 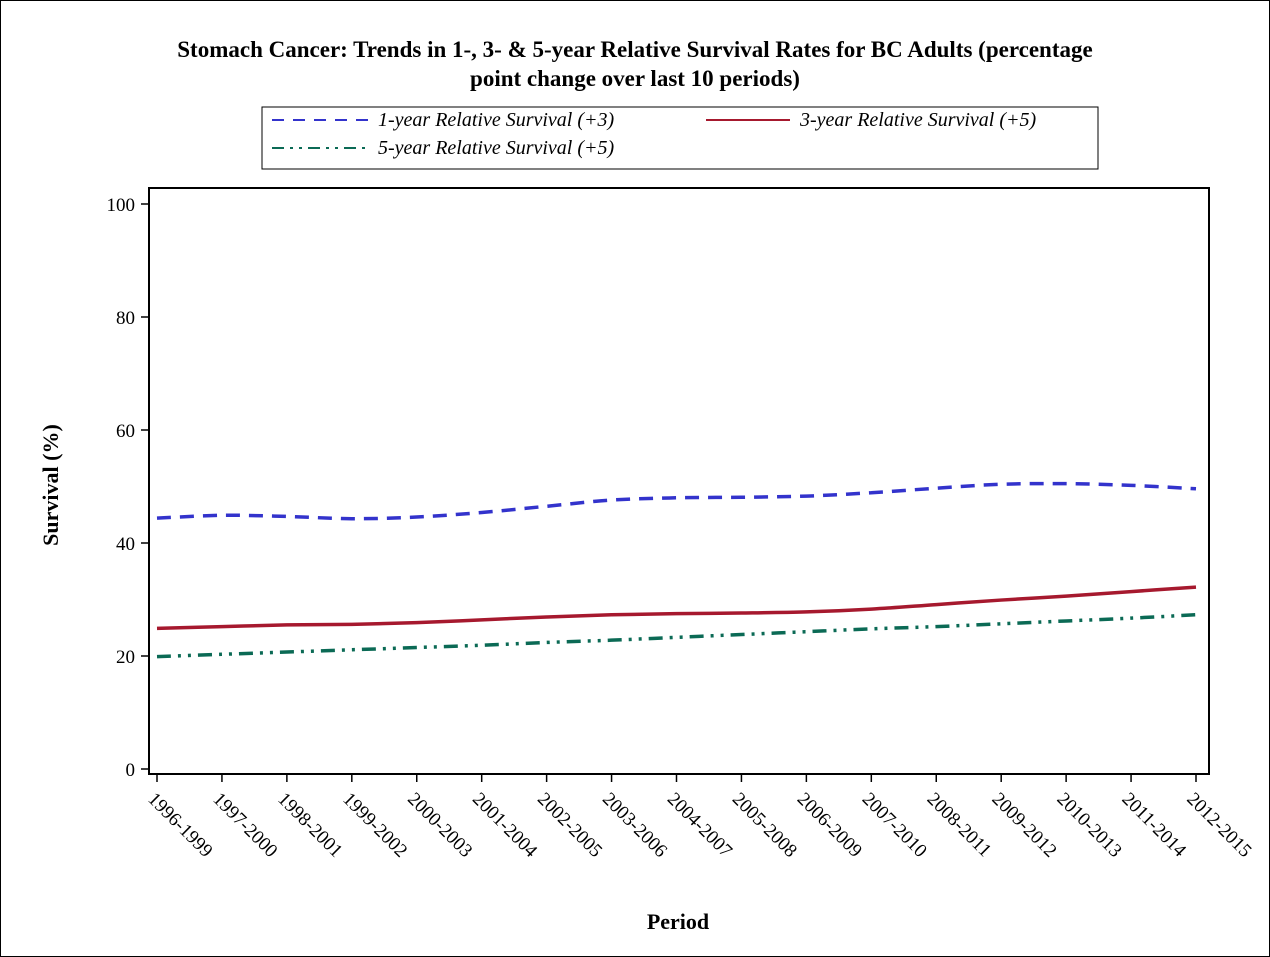 What do you see at coordinates (244, 825) in the screenshot?
I see `x-tick-label: 1997-2000` at bounding box center [244, 825].